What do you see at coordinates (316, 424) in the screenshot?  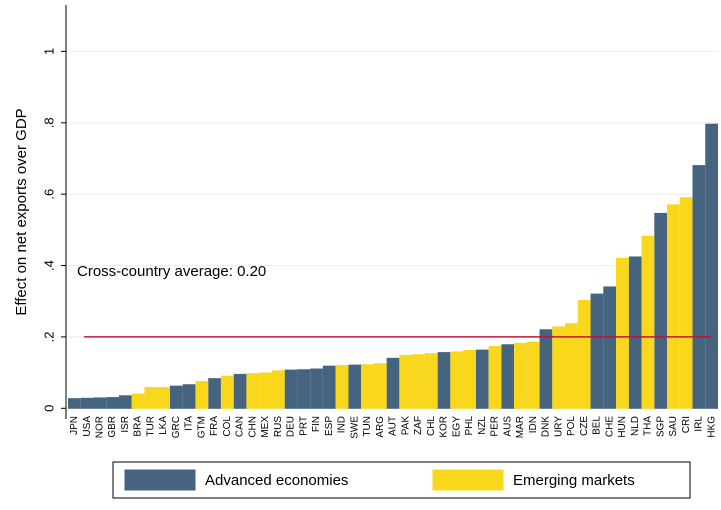 I see `x-tick-label: FIN` at bounding box center [316, 424].